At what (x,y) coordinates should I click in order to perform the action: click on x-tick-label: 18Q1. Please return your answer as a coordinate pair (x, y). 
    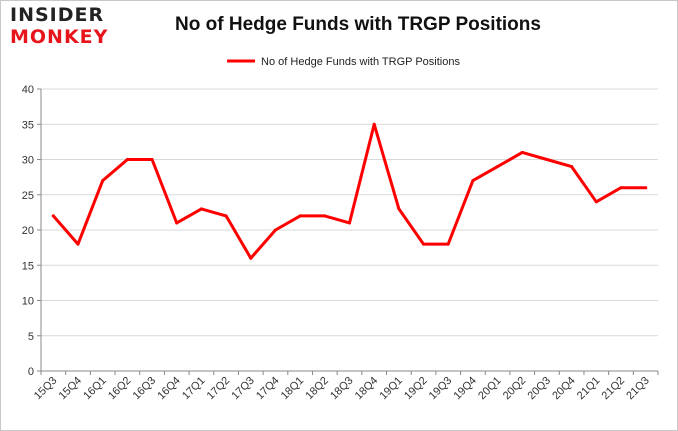
    Looking at the image, I should click on (293, 389).